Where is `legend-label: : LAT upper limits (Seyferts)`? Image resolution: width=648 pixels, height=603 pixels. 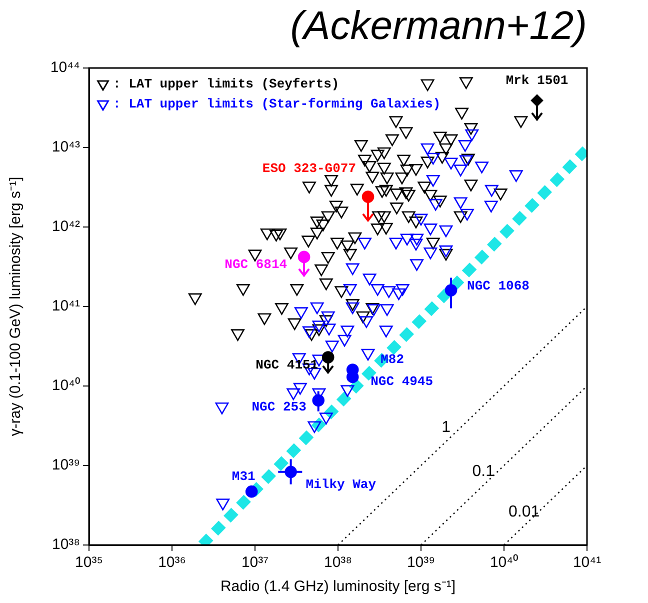
legend-label: : LAT upper limits (Seyferts) is located at coordinates (226, 84).